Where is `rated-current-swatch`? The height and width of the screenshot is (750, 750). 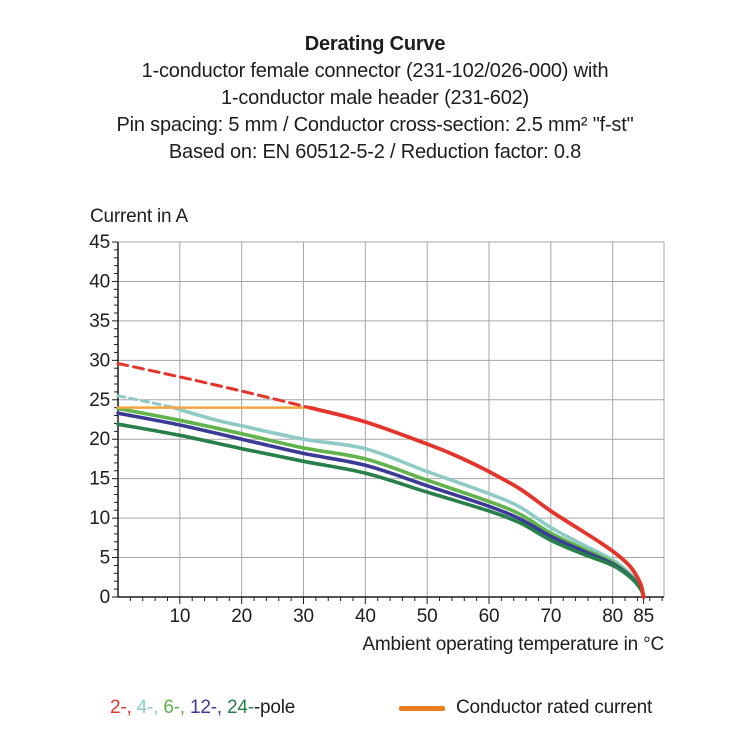
rated-current-swatch is located at coordinates (422, 708).